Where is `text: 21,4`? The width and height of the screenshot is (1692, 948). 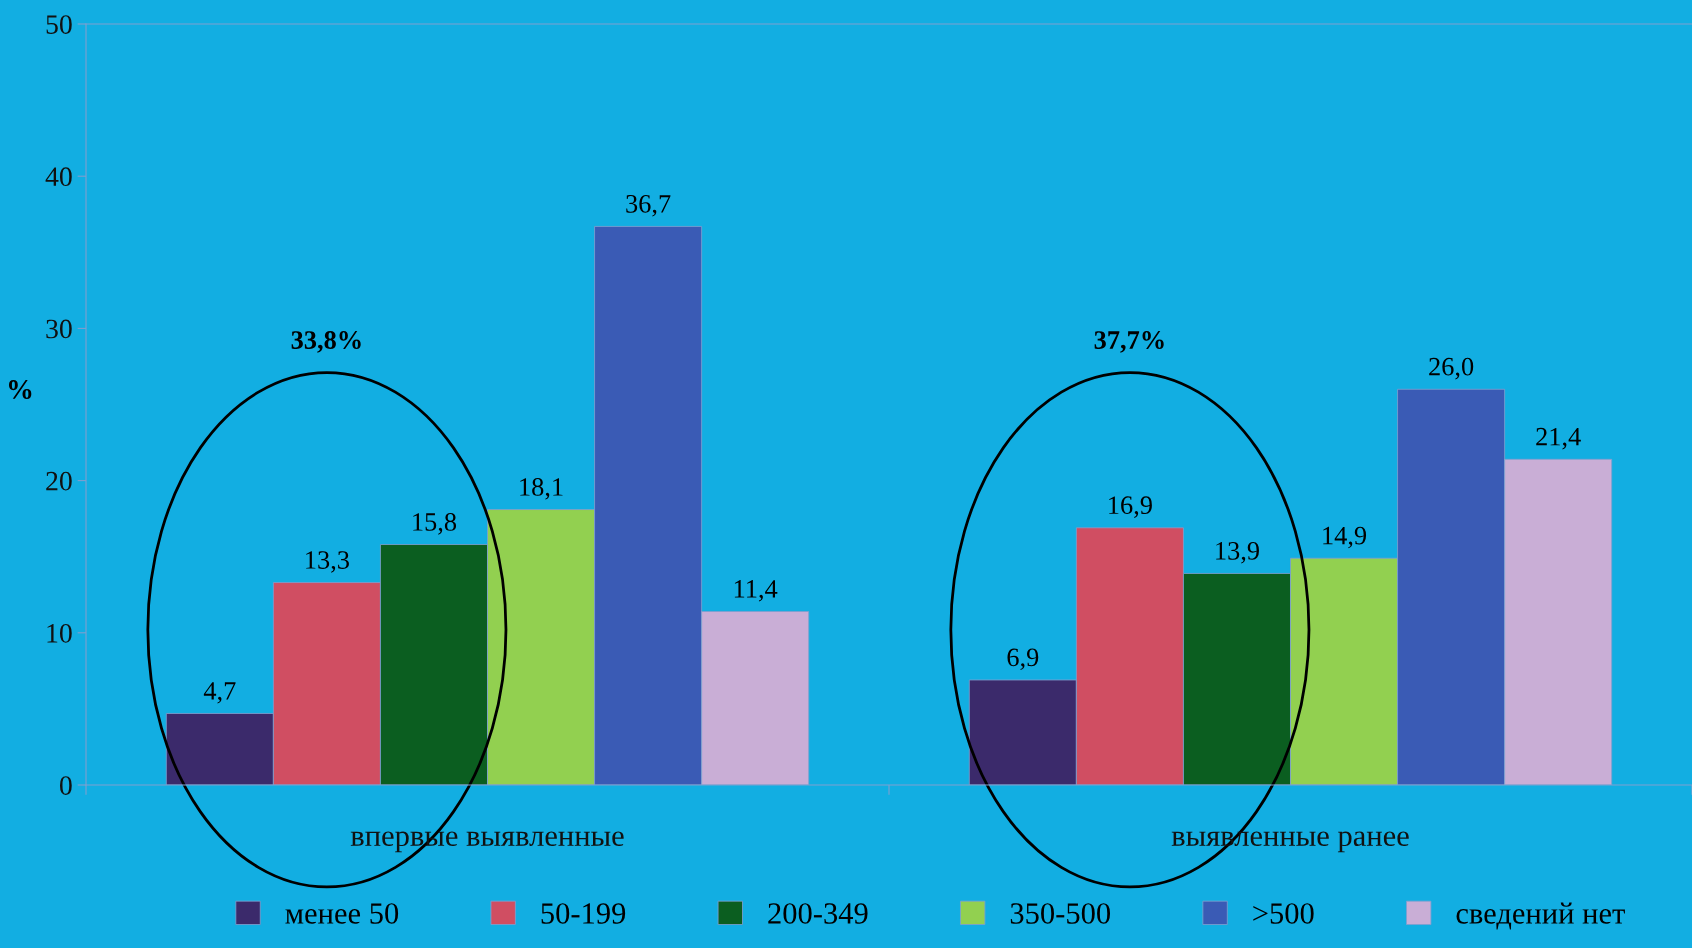 text: 21,4 is located at coordinates (1558, 438).